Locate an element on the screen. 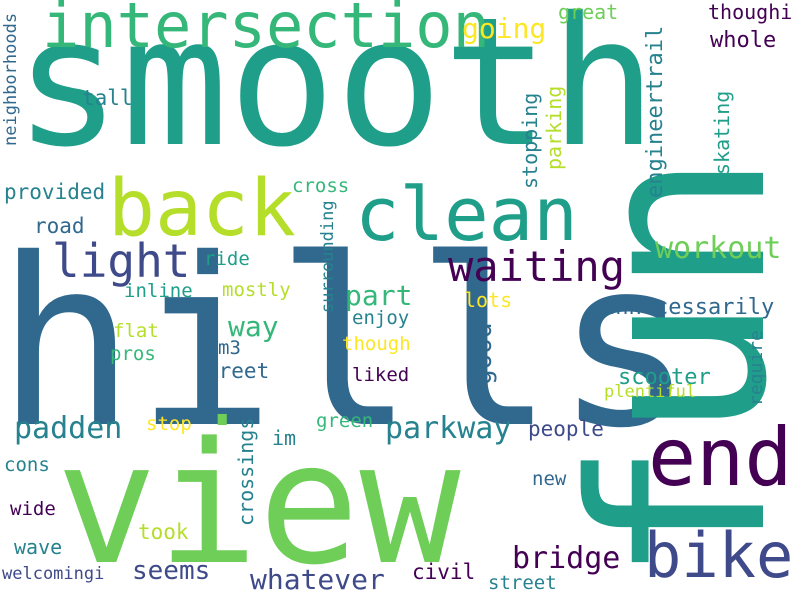 The width and height of the screenshot is (800, 600). word-welcomingi: welcomingi is located at coordinates (53, 574).